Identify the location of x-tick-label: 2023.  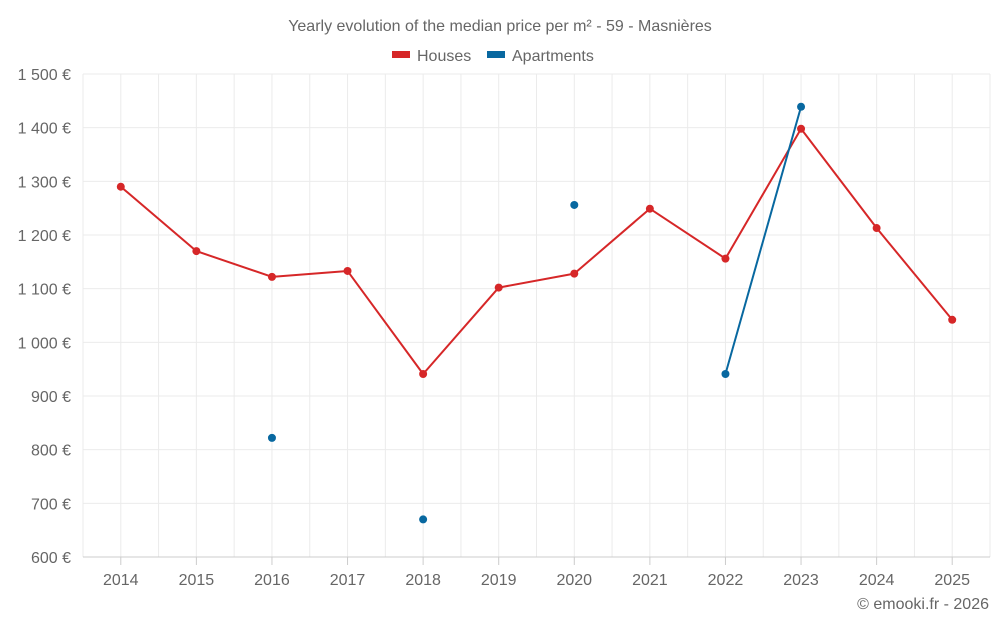
(801, 580).